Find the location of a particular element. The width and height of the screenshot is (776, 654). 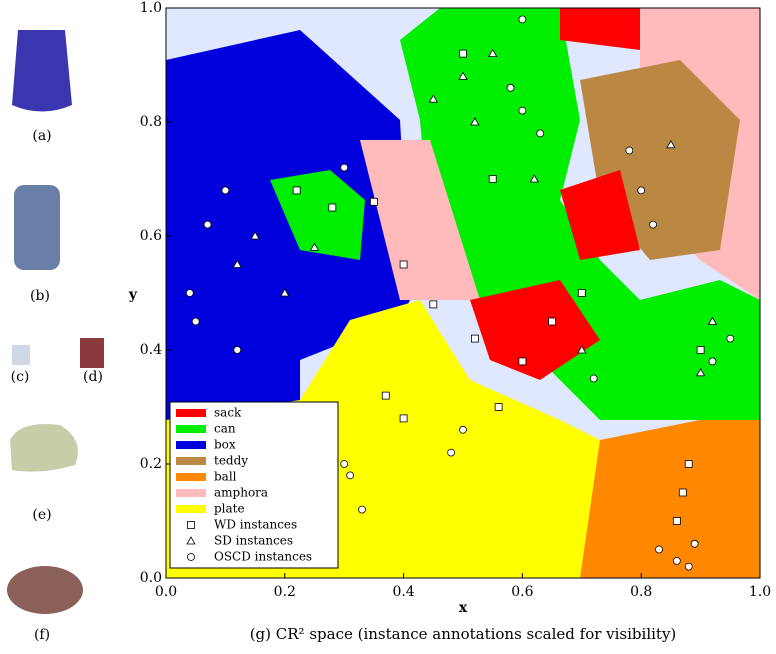

y-tick-label: 0.0 is located at coordinates (151, 578).